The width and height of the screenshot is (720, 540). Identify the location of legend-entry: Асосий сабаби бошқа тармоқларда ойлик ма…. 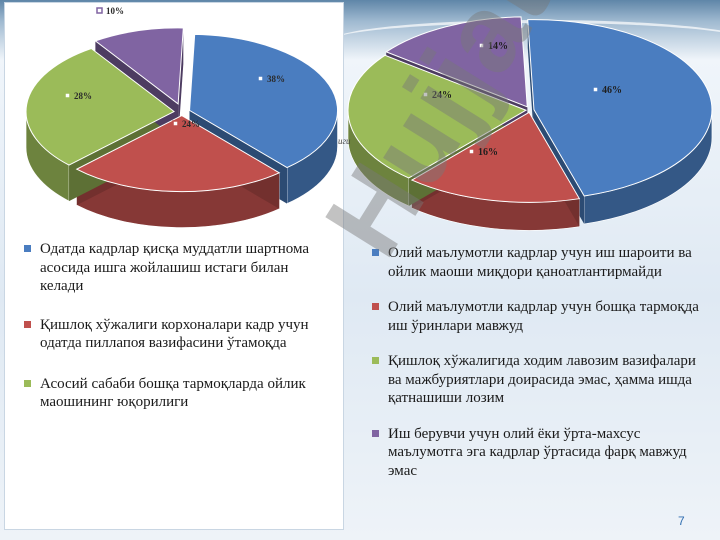
(176, 393).